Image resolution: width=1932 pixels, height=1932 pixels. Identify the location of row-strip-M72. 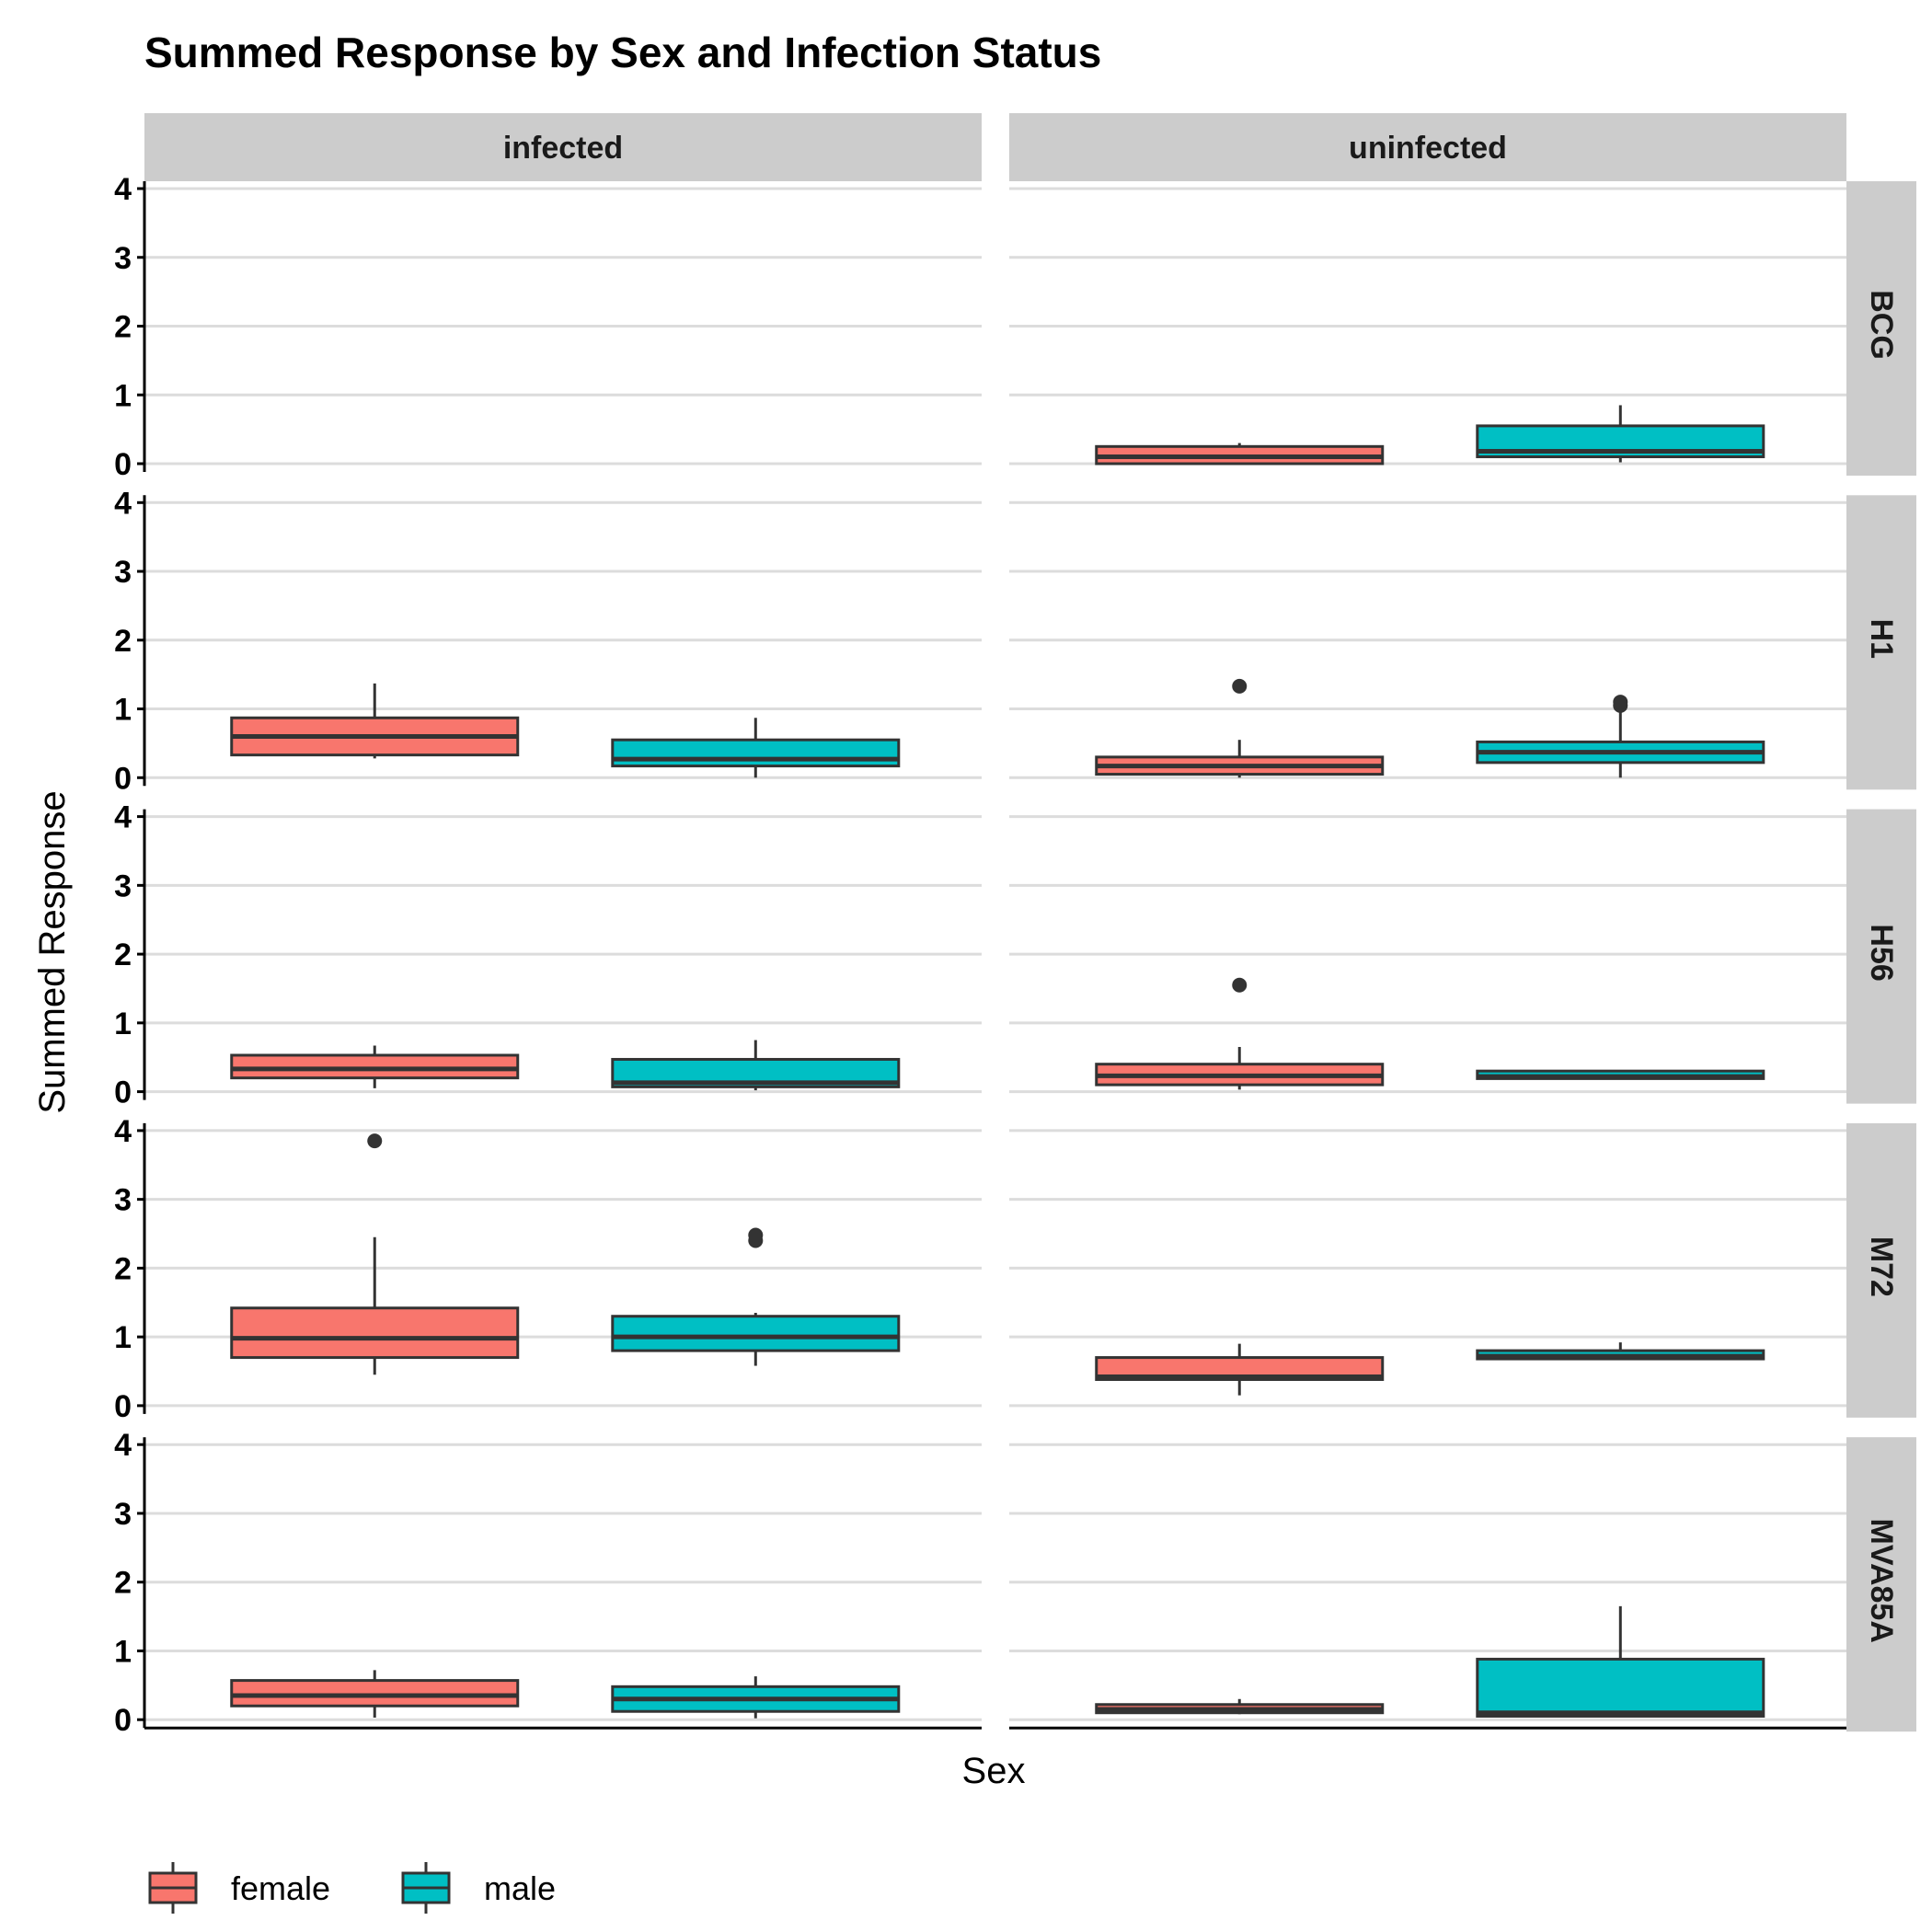
(1881, 1270).